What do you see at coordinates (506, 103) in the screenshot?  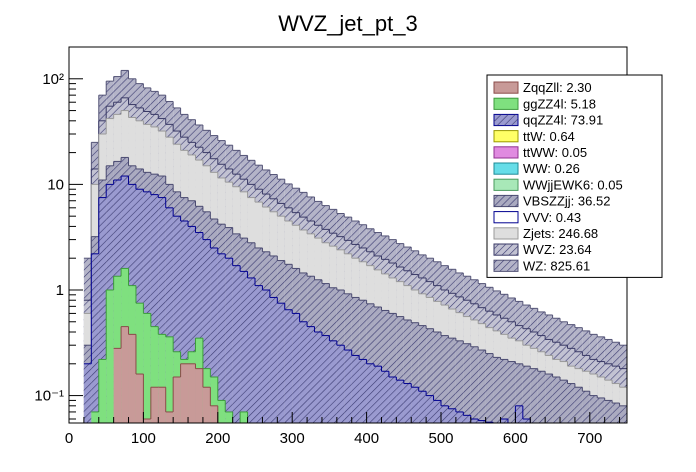 I see `legend-swatch-ggzz4l` at bounding box center [506, 103].